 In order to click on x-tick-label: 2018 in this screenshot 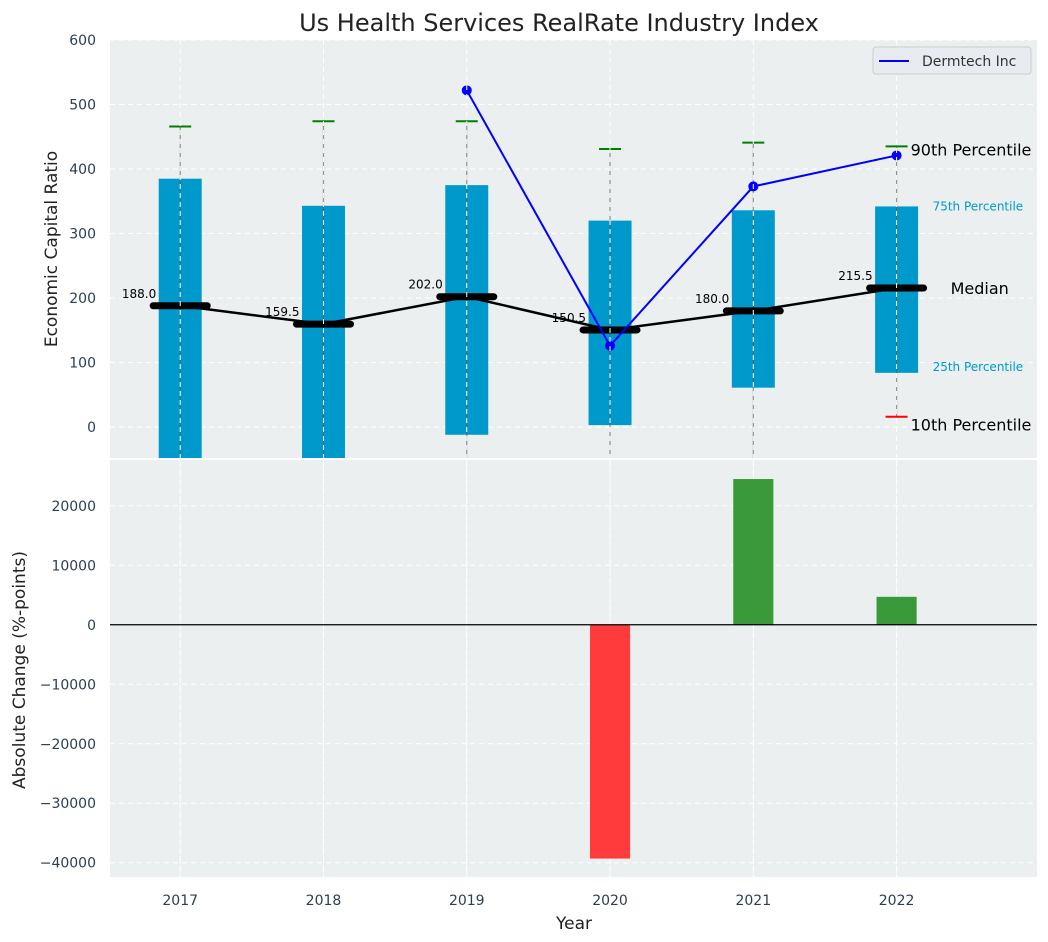, I will do `click(324, 901)`.